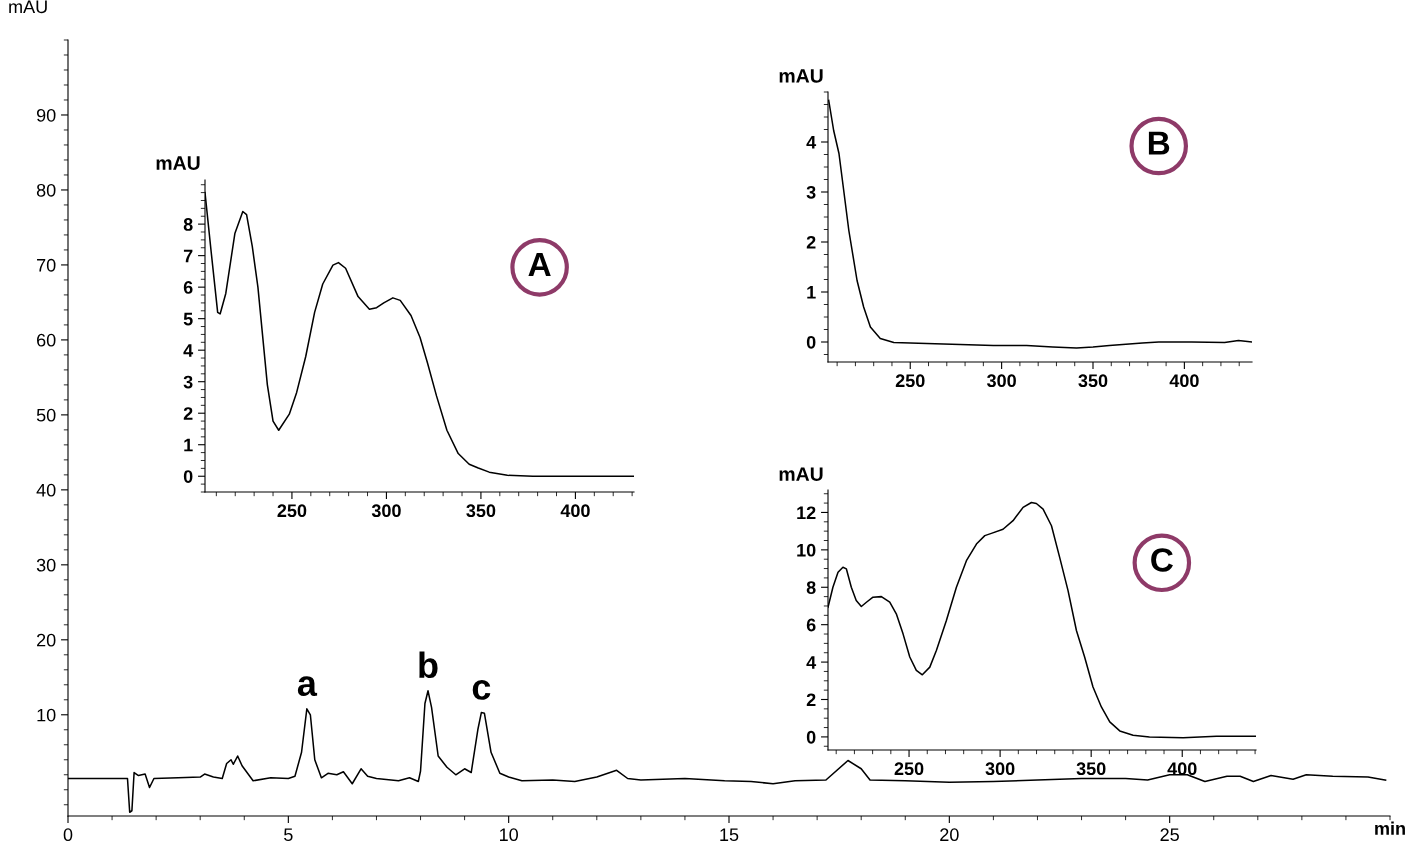 The image size is (1409, 850). Describe the element at coordinates (949, 835) in the screenshot. I see `x-tick-label: 20` at that location.